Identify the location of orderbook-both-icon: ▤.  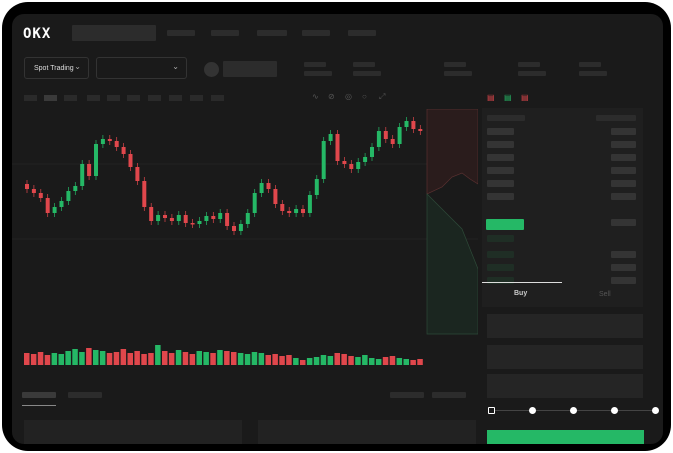
(491, 97).